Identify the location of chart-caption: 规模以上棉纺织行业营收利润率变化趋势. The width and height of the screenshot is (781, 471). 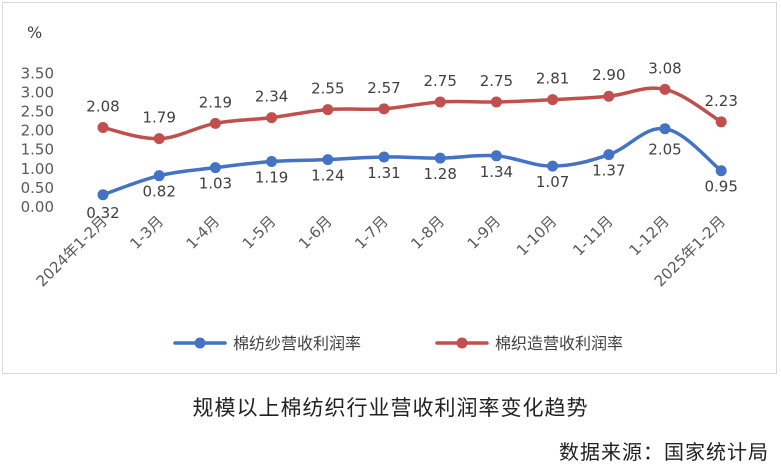
(390, 408).